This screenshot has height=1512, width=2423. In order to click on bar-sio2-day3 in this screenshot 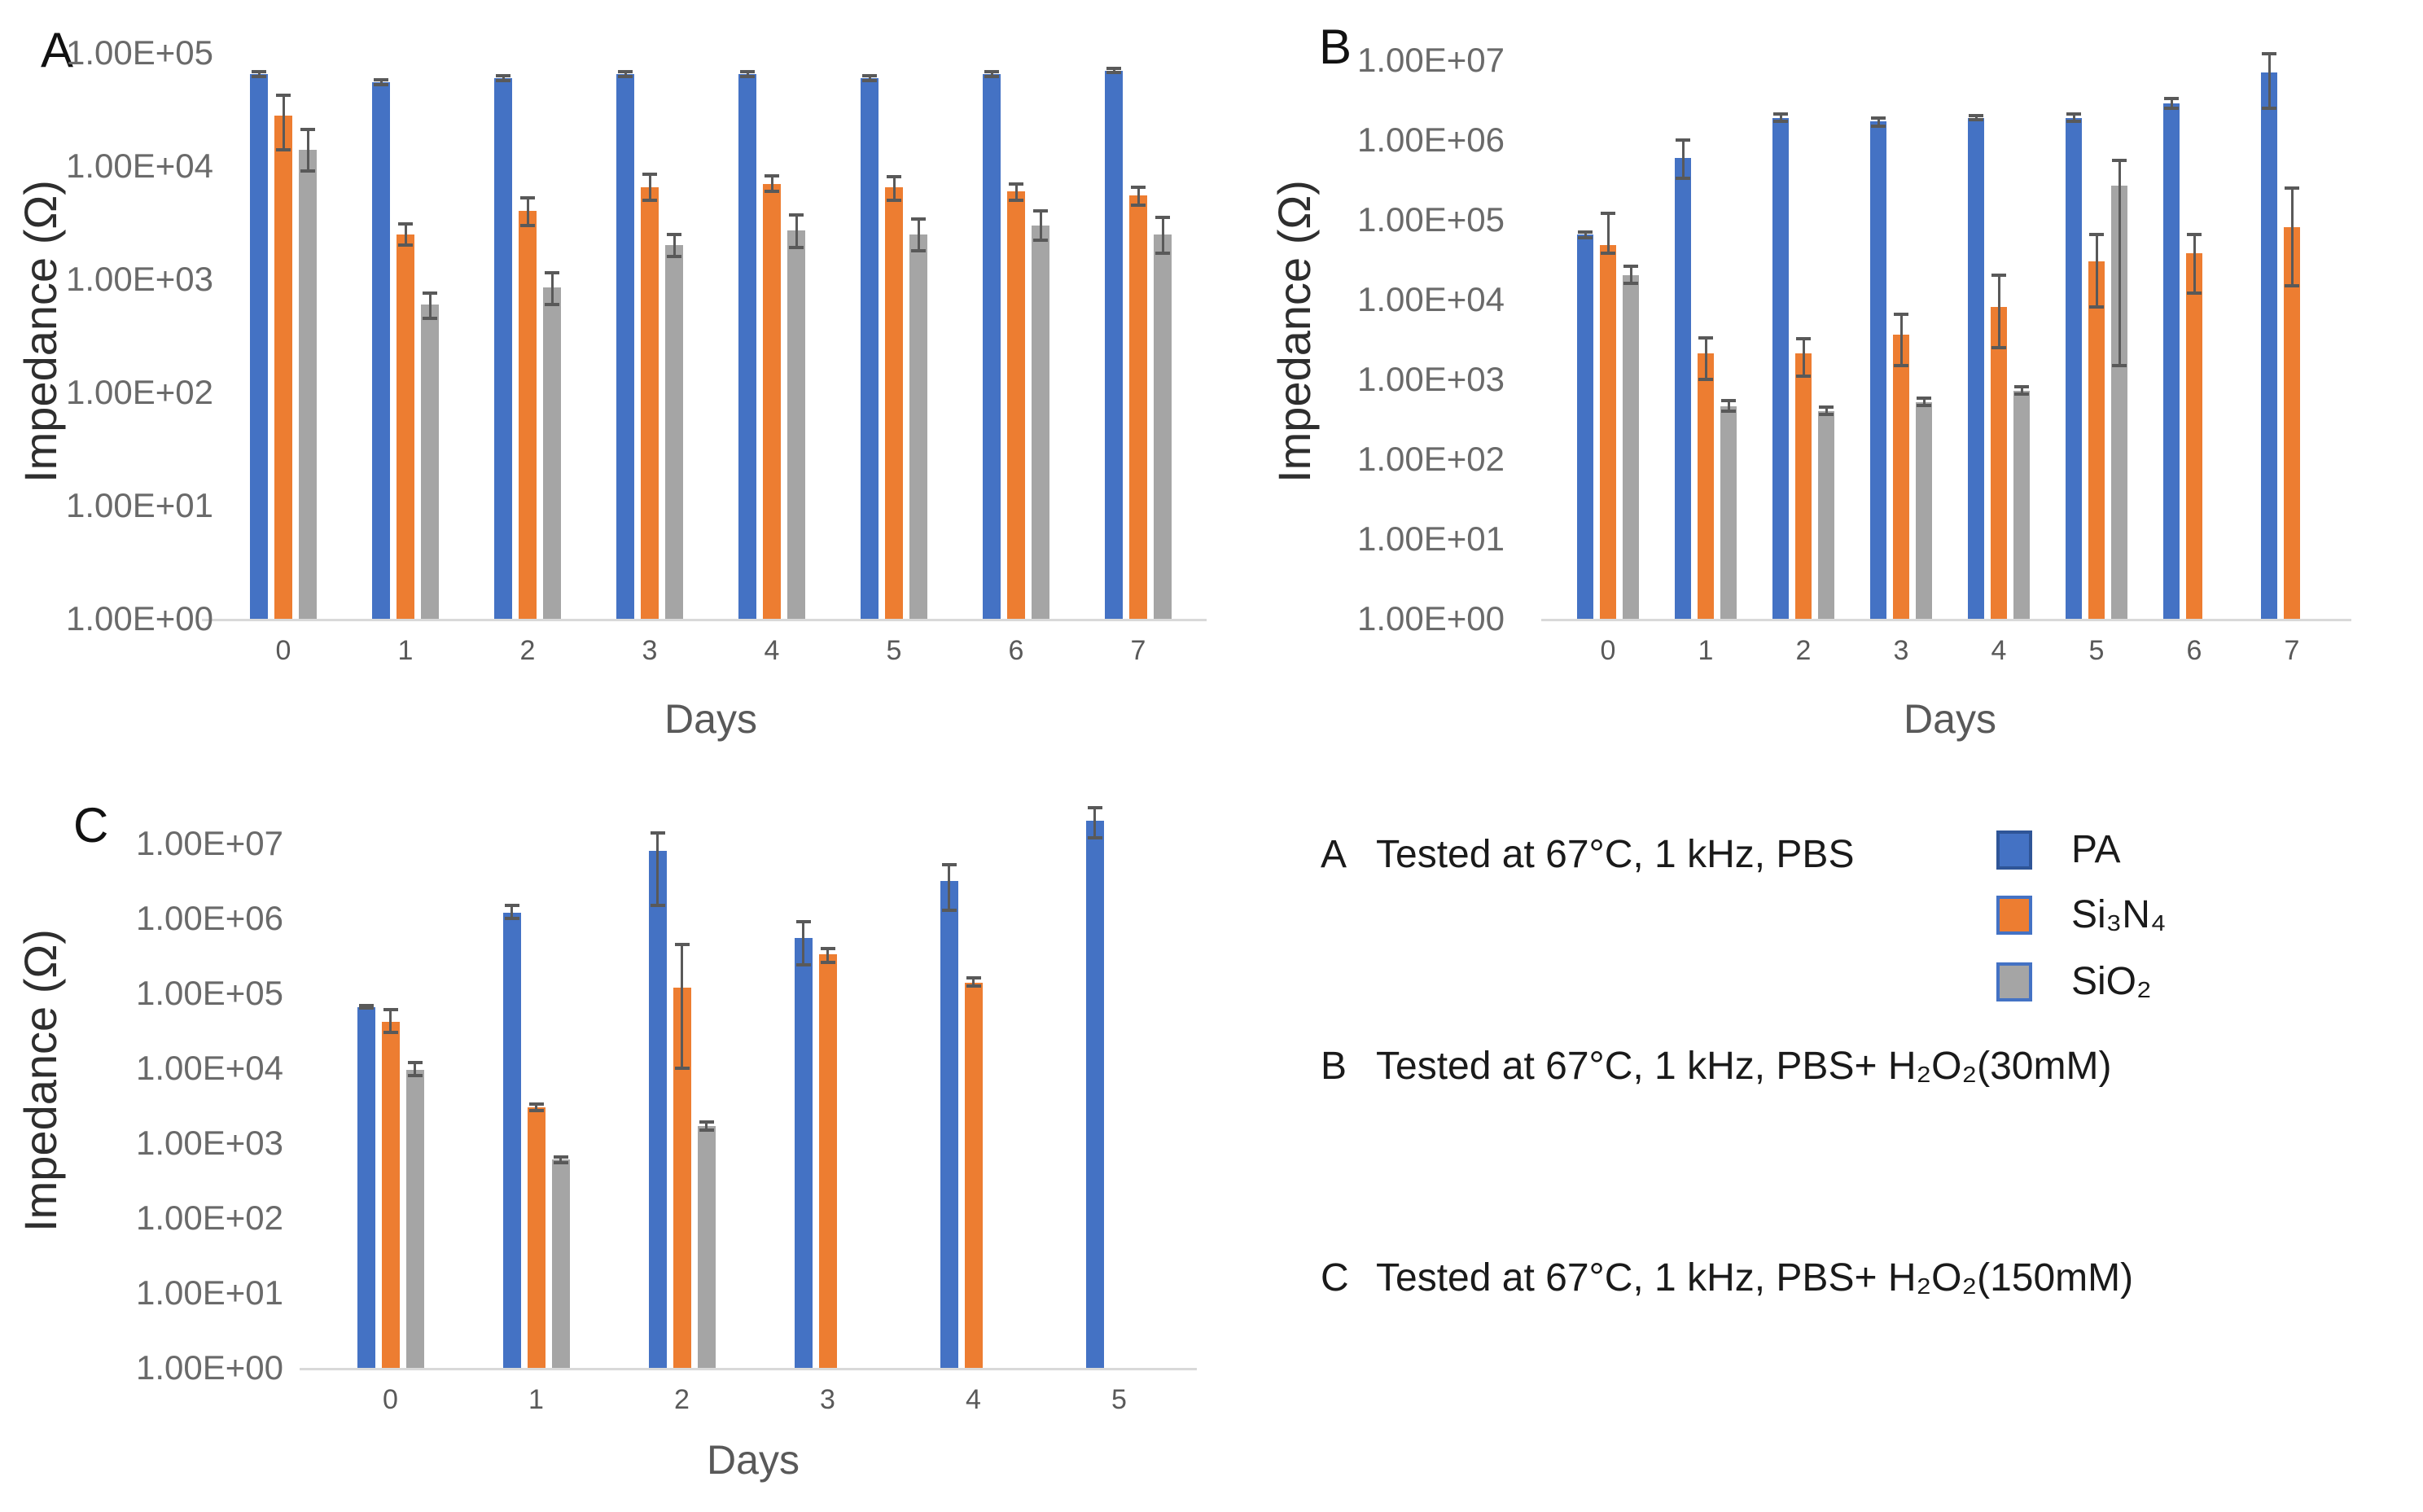, I will do `click(674, 432)`.